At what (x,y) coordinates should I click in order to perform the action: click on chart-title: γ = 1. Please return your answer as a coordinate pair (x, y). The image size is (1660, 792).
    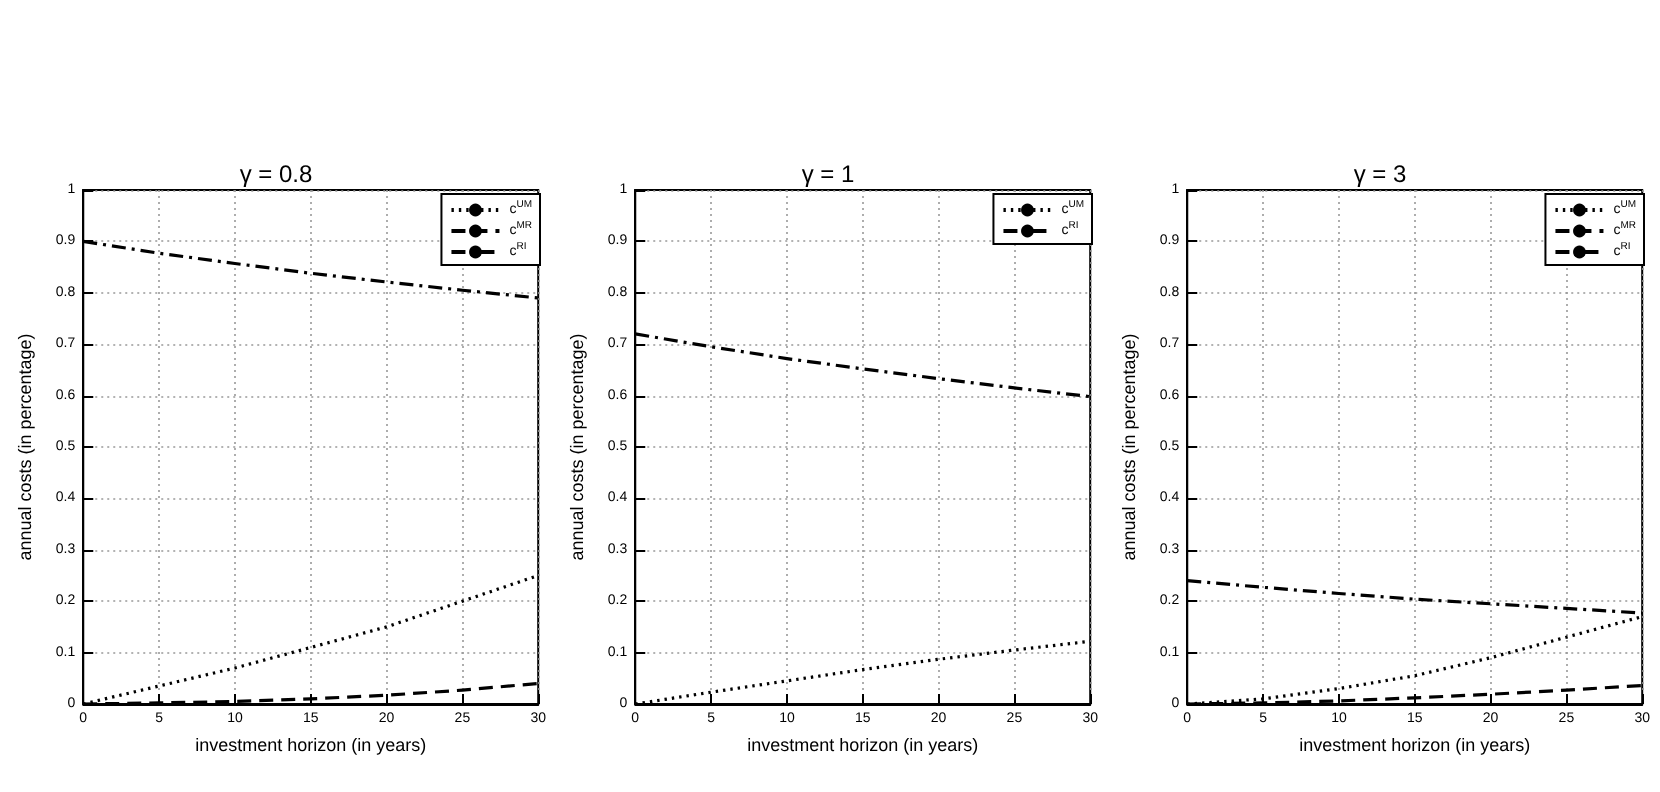
    Looking at the image, I should click on (828, 174).